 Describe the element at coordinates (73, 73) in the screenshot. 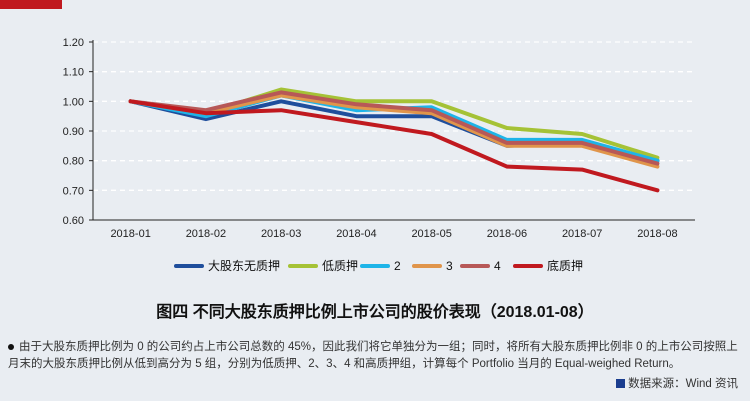

I see `y-tick-label: 1.10` at that location.